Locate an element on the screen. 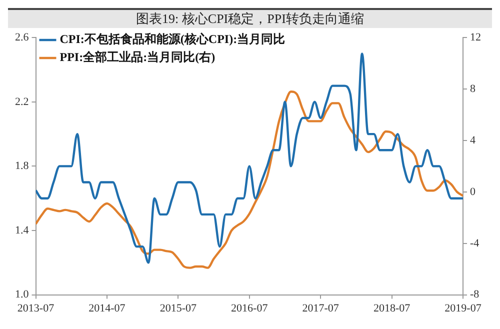  x-tick-label: 2015-07 is located at coordinates (178, 308).